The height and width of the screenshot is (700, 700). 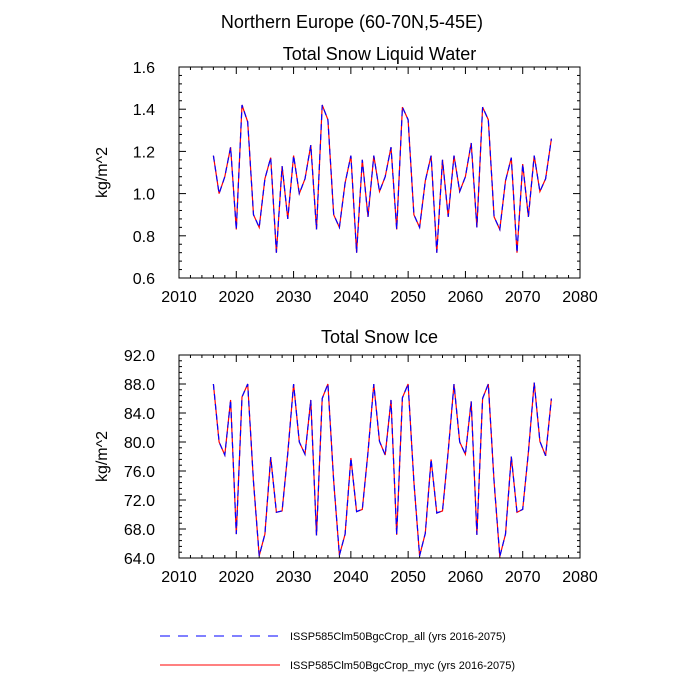 I want to click on y-tick-label: 92.0, so click(x=139, y=356).